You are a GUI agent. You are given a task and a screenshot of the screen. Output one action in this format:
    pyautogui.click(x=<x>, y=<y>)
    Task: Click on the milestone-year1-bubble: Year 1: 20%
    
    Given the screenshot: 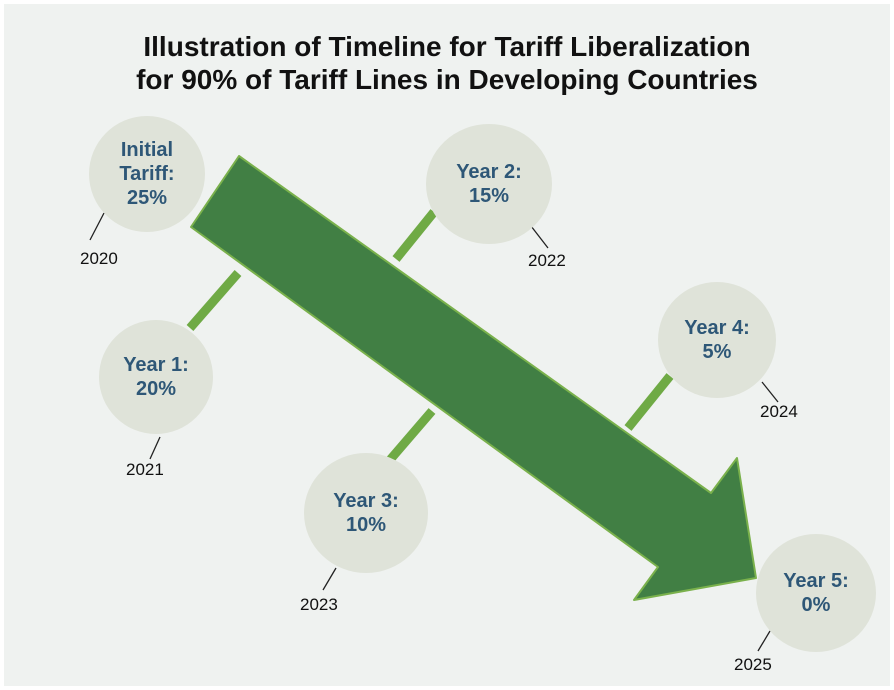 What is the action you would take?
    pyautogui.click(x=156, y=377)
    